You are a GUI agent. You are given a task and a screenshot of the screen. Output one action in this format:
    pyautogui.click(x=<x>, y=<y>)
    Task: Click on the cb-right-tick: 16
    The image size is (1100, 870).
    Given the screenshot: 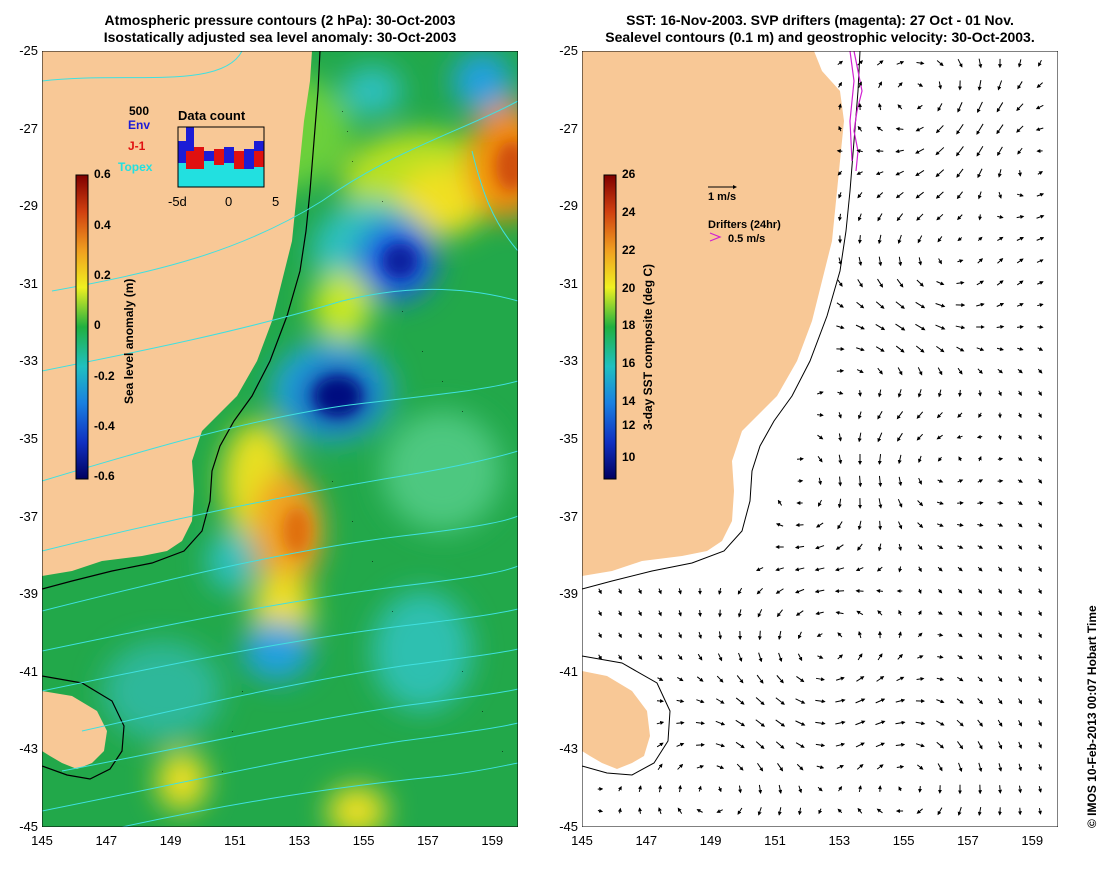 What is the action you would take?
    pyautogui.click(x=629, y=363)
    